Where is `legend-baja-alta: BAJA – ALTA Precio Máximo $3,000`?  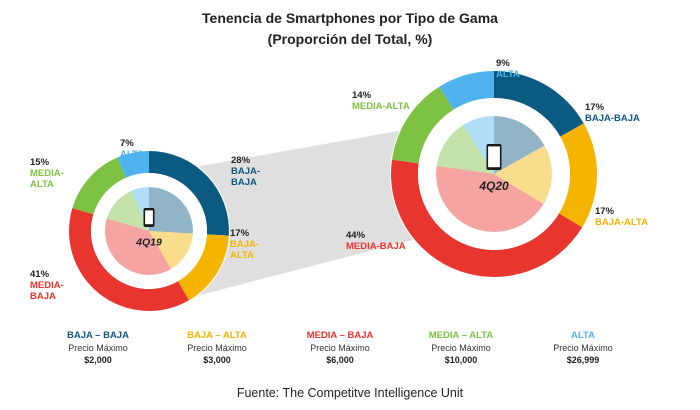
legend-baja-alta: BAJA – ALTA Precio Máximo $3,000 is located at coordinates (217, 348).